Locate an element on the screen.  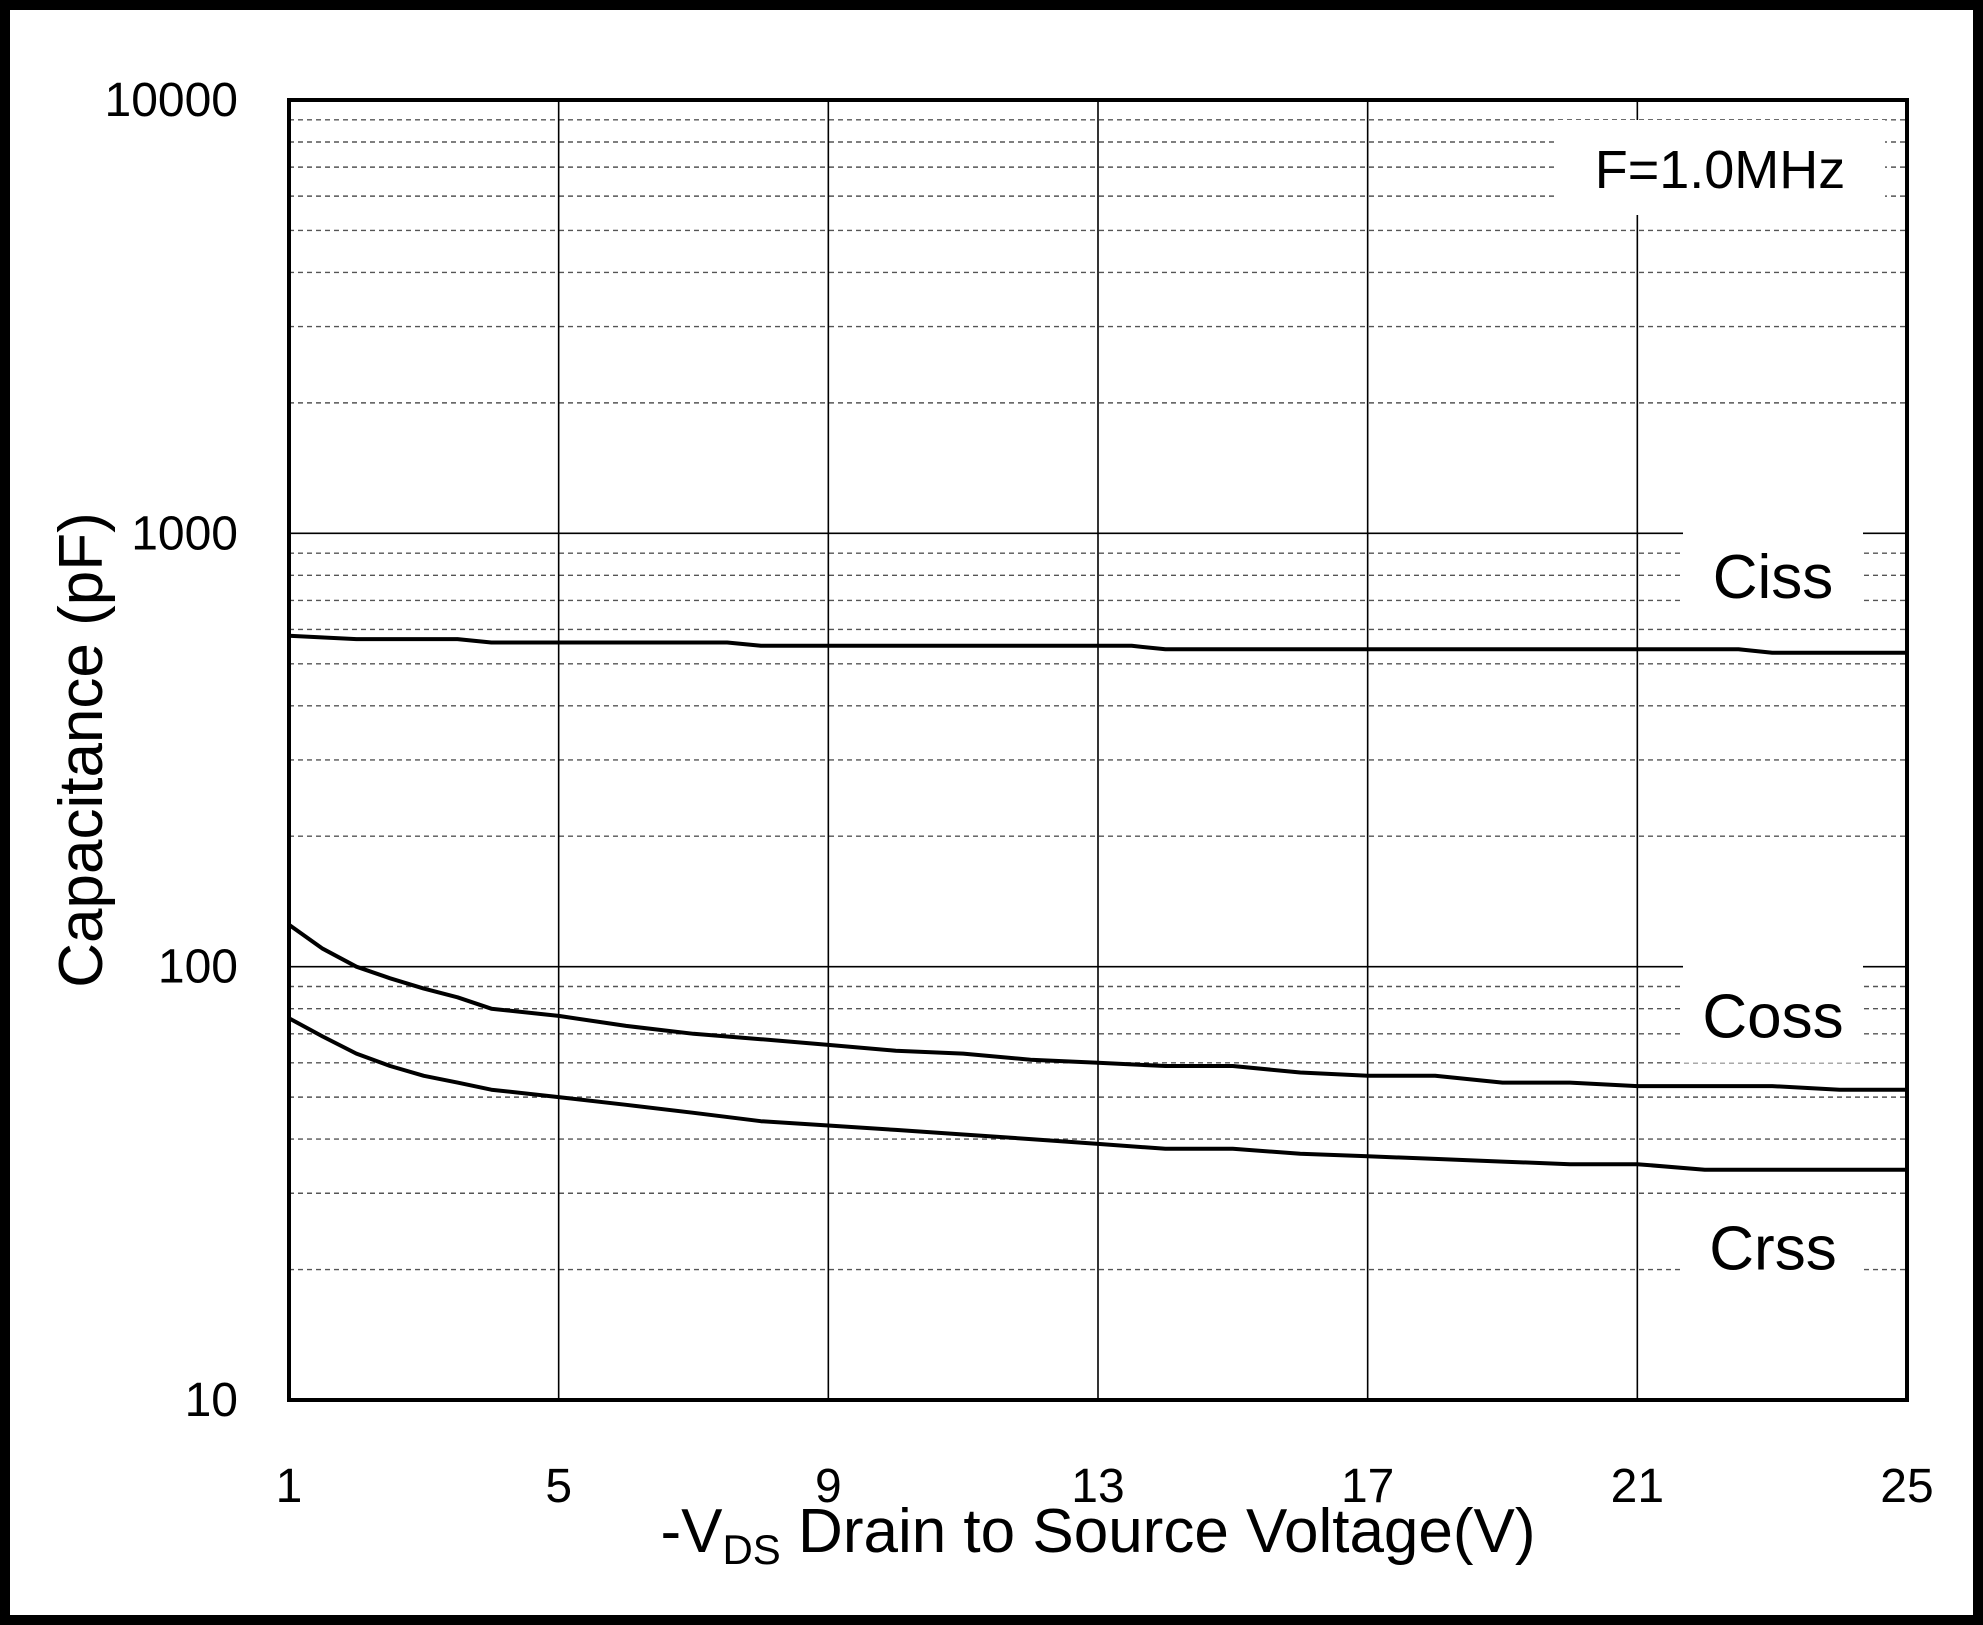
y-tick-label: 1000 is located at coordinates (184, 533).